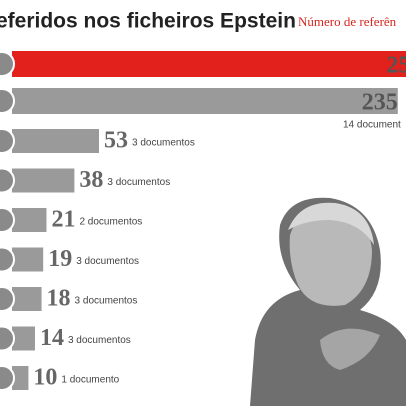  What do you see at coordinates (59, 299) in the screenshot?
I see `value-label: 18` at bounding box center [59, 299].